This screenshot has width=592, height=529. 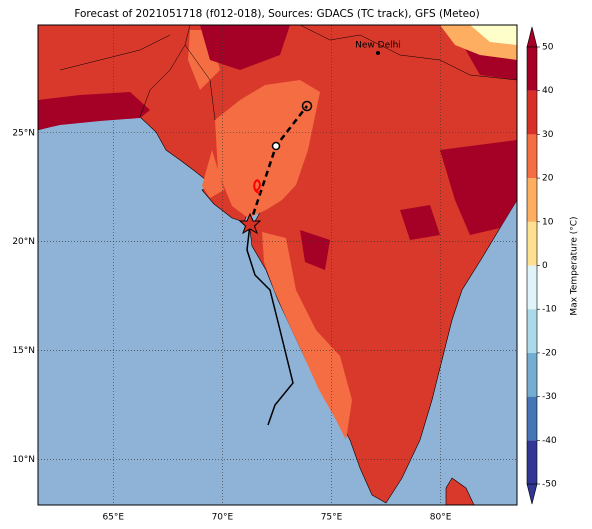 What do you see at coordinates (257, 186) in the screenshot?
I see `cyclone-icon` at bounding box center [257, 186].